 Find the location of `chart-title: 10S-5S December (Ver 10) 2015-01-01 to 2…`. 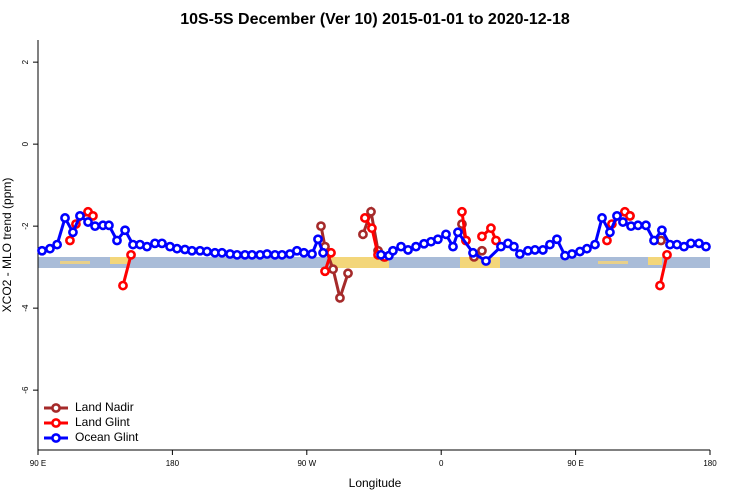

chart-title: 10S-5S December (Ver 10) 2015-01-01 to 2… is located at coordinates (375, 19).